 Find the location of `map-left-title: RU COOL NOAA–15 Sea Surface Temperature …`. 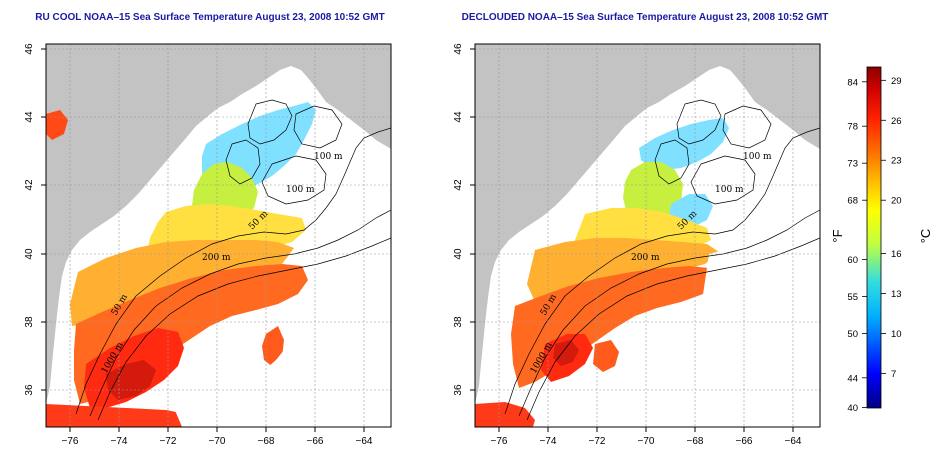

map-left-title: RU COOL NOAA–15 Sea Surface Temperature … is located at coordinates (209, 17).